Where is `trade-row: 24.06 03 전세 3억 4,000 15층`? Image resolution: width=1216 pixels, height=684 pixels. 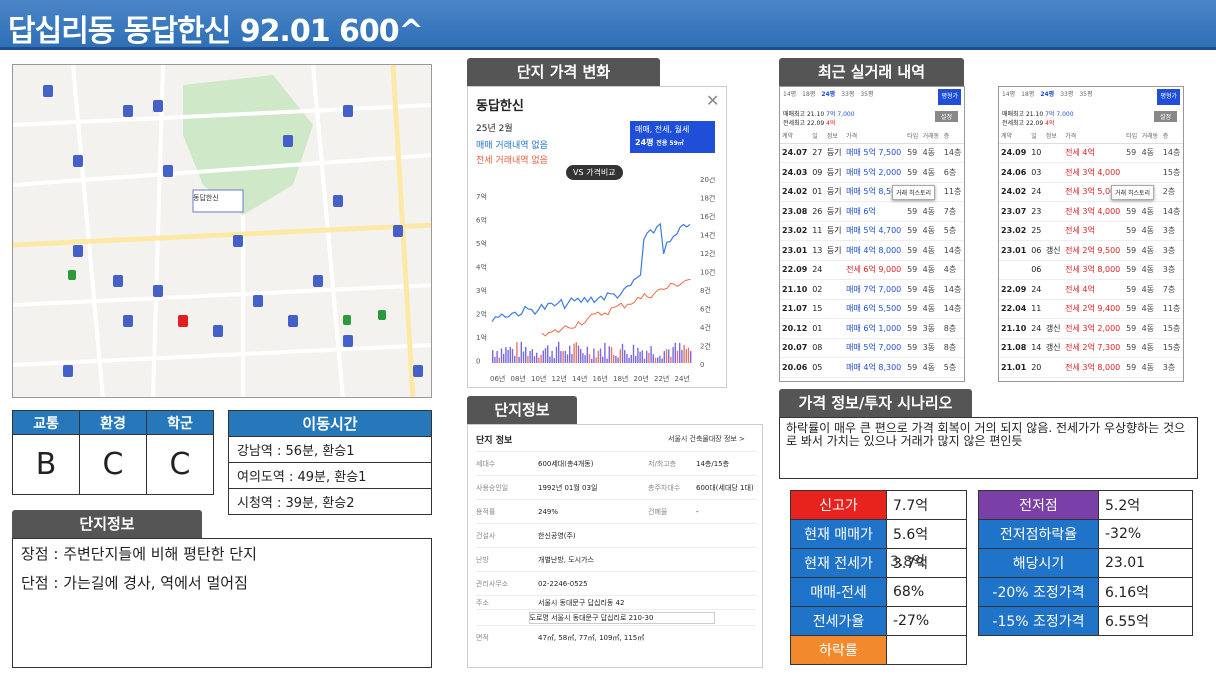
trade-row: 24.06 03 전세 3억 4,000 15층 is located at coordinates (1091, 172).